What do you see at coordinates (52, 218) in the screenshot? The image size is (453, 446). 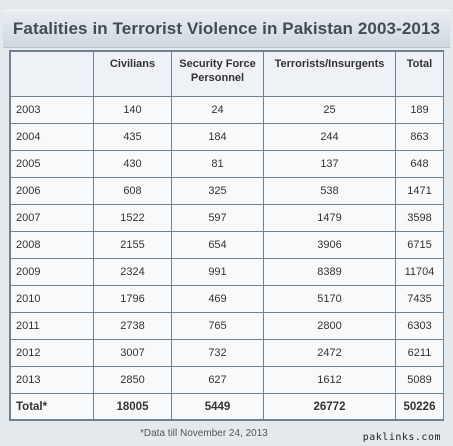 I see `cell-year: 2007` at bounding box center [52, 218].